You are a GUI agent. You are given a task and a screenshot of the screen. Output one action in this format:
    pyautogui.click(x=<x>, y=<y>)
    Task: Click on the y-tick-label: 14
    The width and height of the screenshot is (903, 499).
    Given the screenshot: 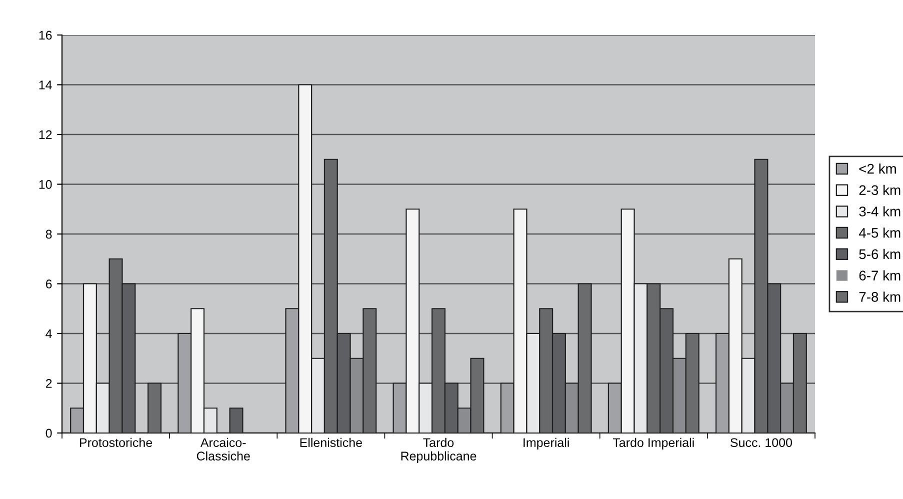 What is the action you would take?
    pyautogui.click(x=45, y=85)
    